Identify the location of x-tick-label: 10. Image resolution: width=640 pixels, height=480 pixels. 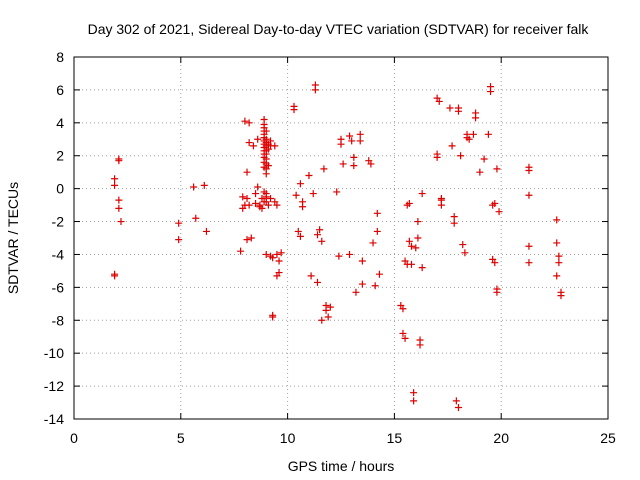
(288, 438).